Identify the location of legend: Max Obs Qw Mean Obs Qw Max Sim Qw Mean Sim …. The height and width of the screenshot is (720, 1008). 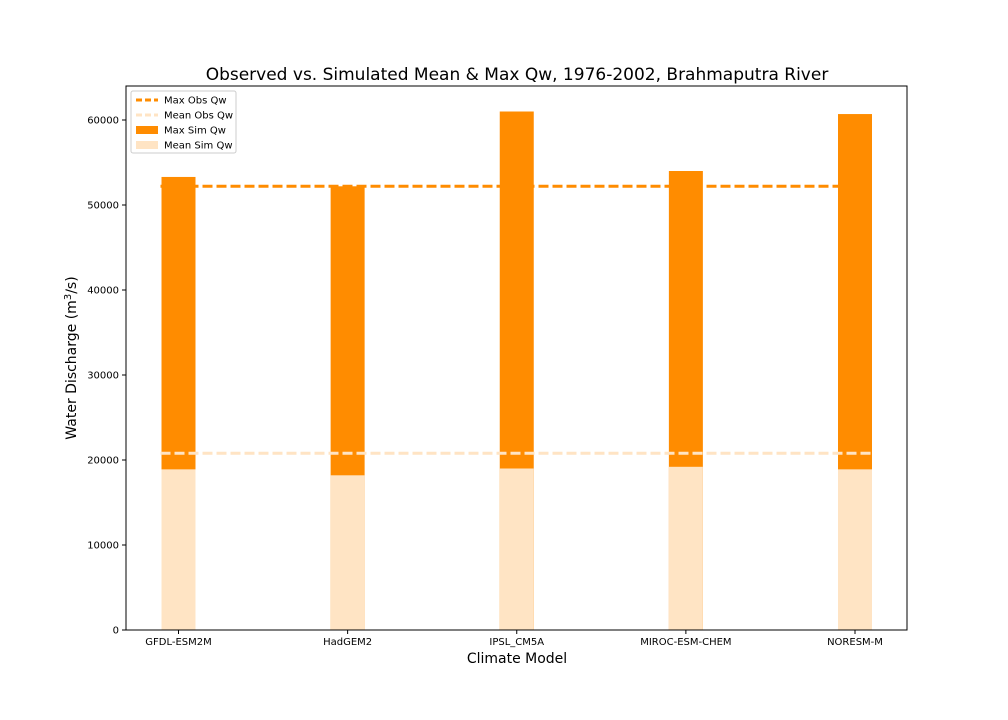
(183, 122).